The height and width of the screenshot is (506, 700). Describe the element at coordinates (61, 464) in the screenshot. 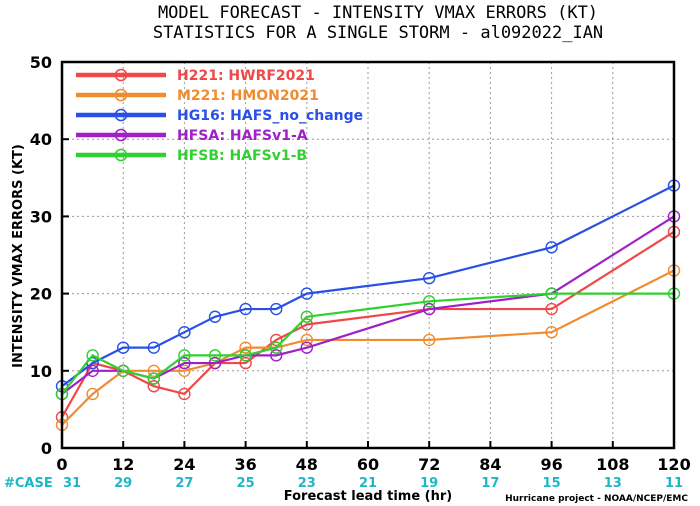

I see `x-tick-label: 0` at that location.